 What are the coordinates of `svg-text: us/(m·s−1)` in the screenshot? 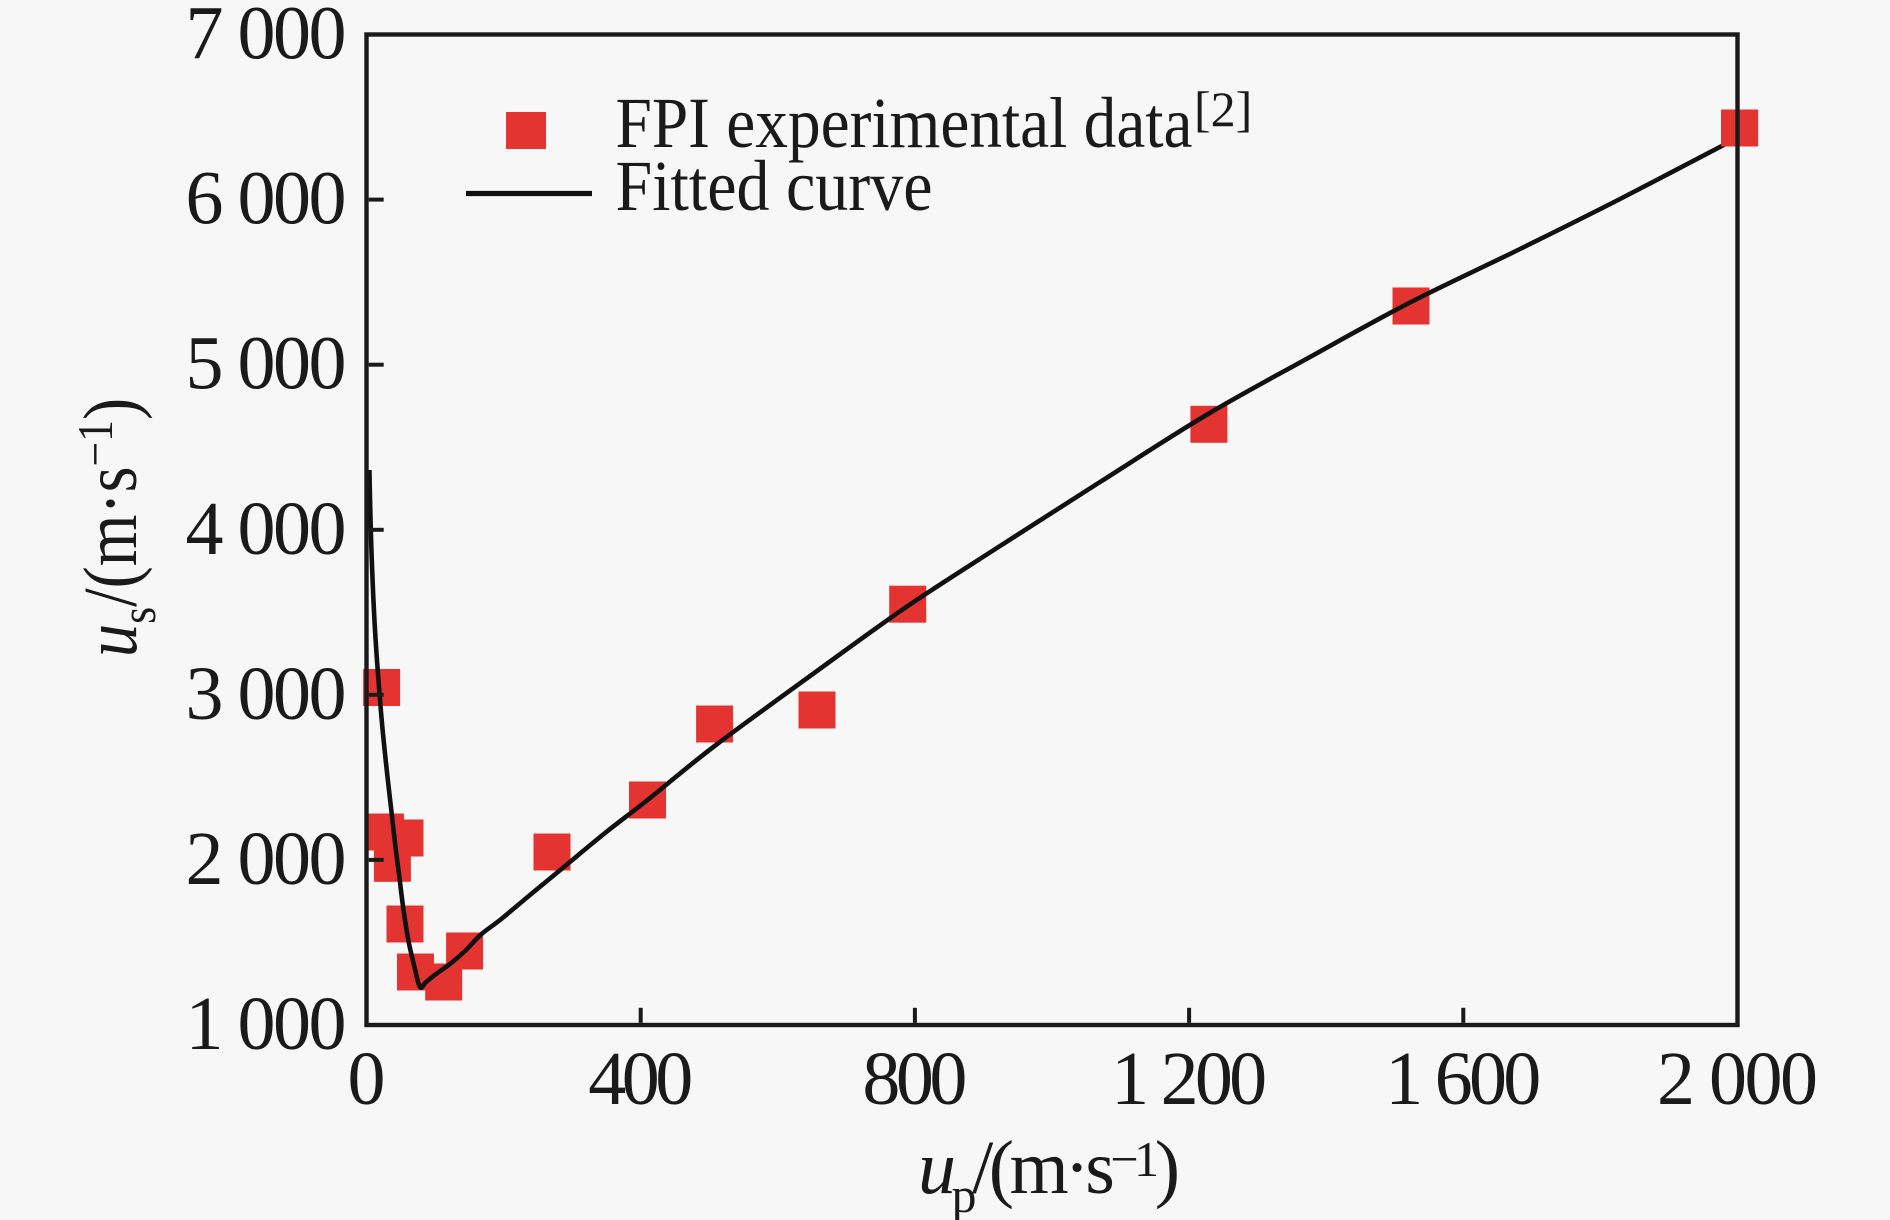 It's located at (117, 527).